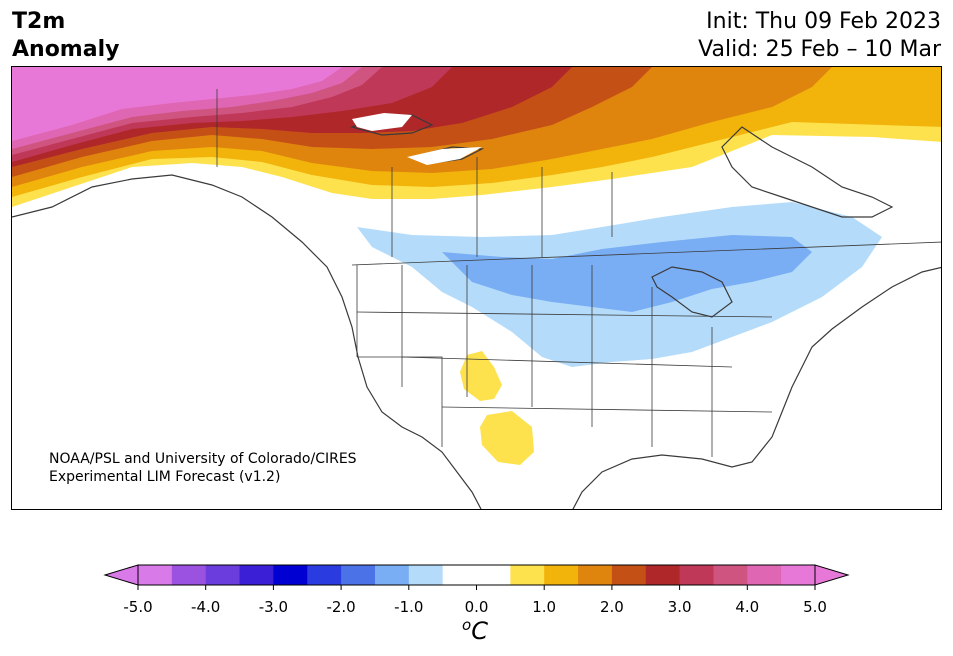 The image size is (953, 656). I want to click on title-line-2: Anomaly, so click(66, 49).